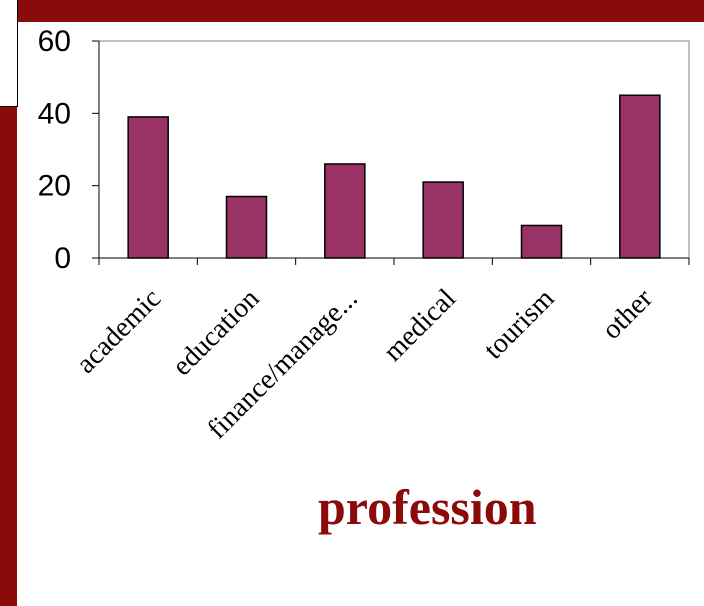  I want to click on y-axis: 0 20 40 60, so click(69, 150).